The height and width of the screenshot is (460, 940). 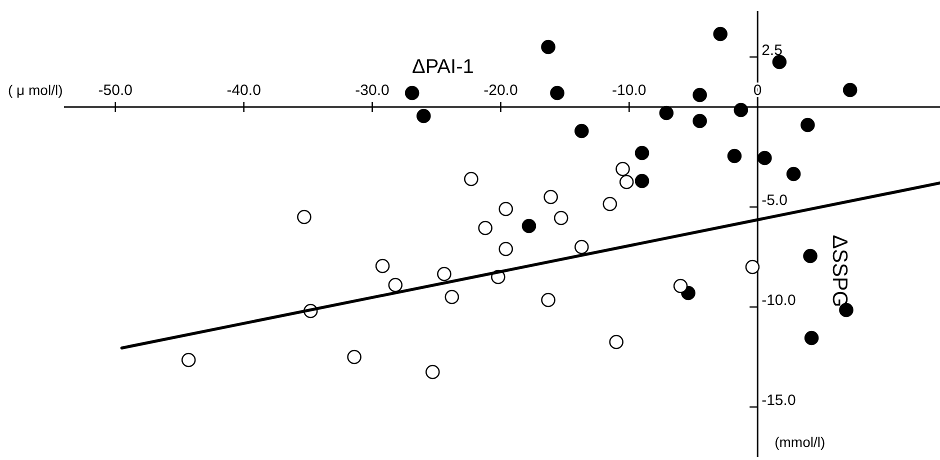 I want to click on annotation: (mmol/l), so click(x=800, y=442).